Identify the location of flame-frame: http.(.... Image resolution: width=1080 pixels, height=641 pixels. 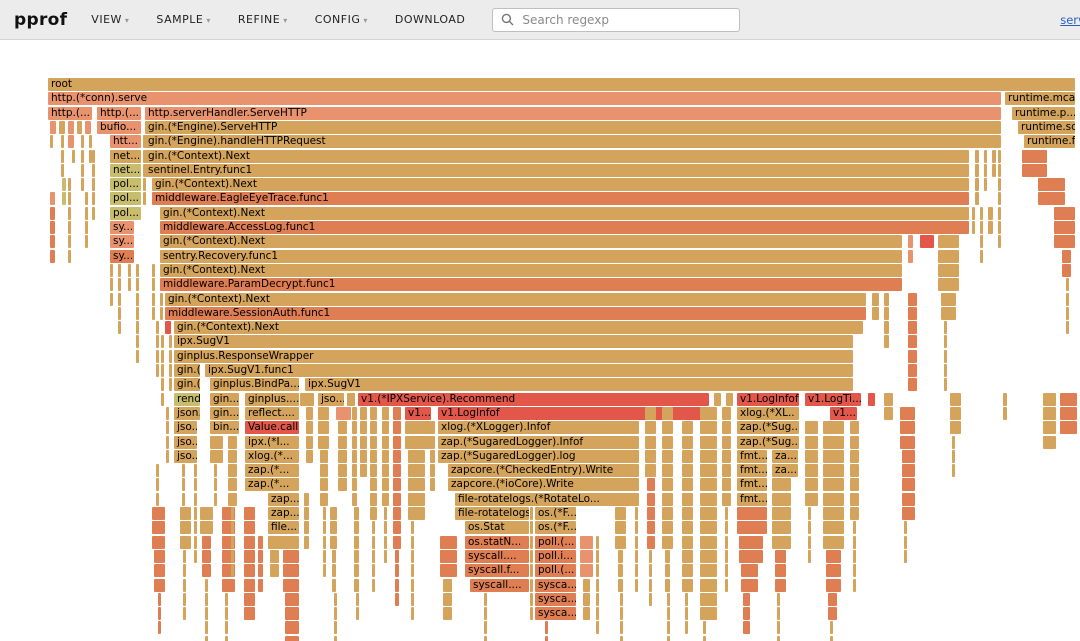
(70, 113).